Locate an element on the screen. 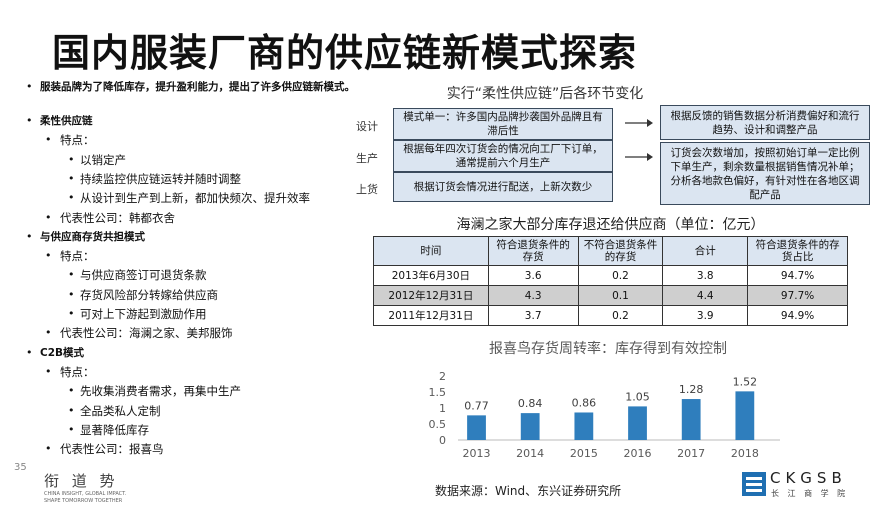 The image size is (892, 511). outline-item: 持续监控供应链运转并随时调整 is located at coordinates (160, 178).